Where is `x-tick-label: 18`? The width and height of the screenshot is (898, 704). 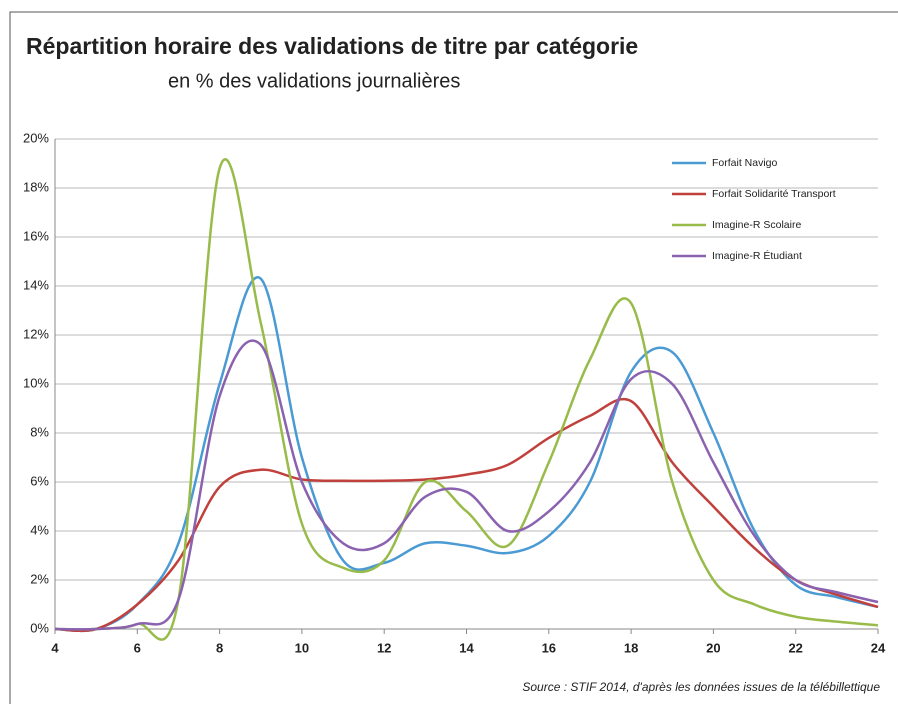 x-tick-label: 18 is located at coordinates (631, 647).